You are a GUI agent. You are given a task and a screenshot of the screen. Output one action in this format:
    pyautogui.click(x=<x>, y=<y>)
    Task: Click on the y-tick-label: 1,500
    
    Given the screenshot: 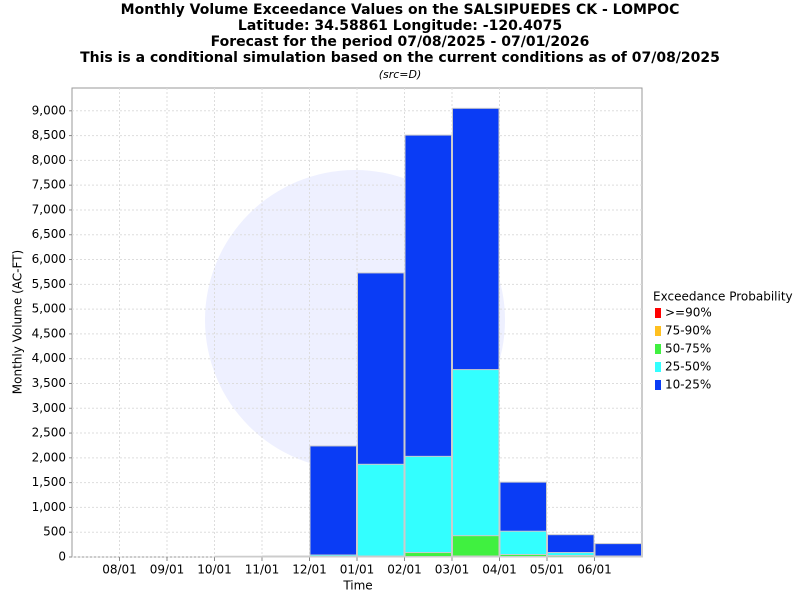 What is the action you would take?
    pyautogui.click(x=49, y=482)
    